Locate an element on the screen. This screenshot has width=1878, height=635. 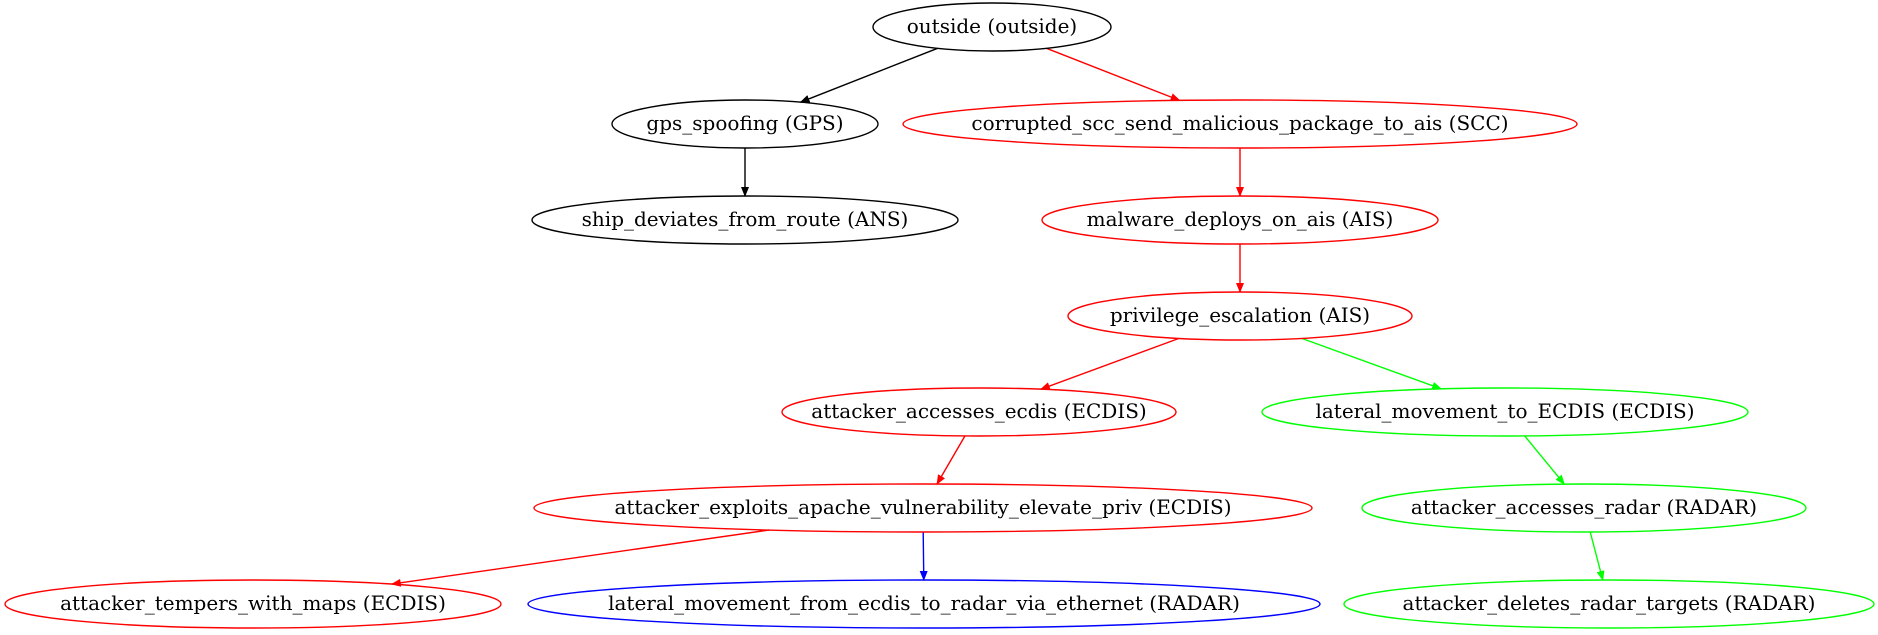
edge-exploits_apache-to-tempers_maps is located at coordinates (580, 558).